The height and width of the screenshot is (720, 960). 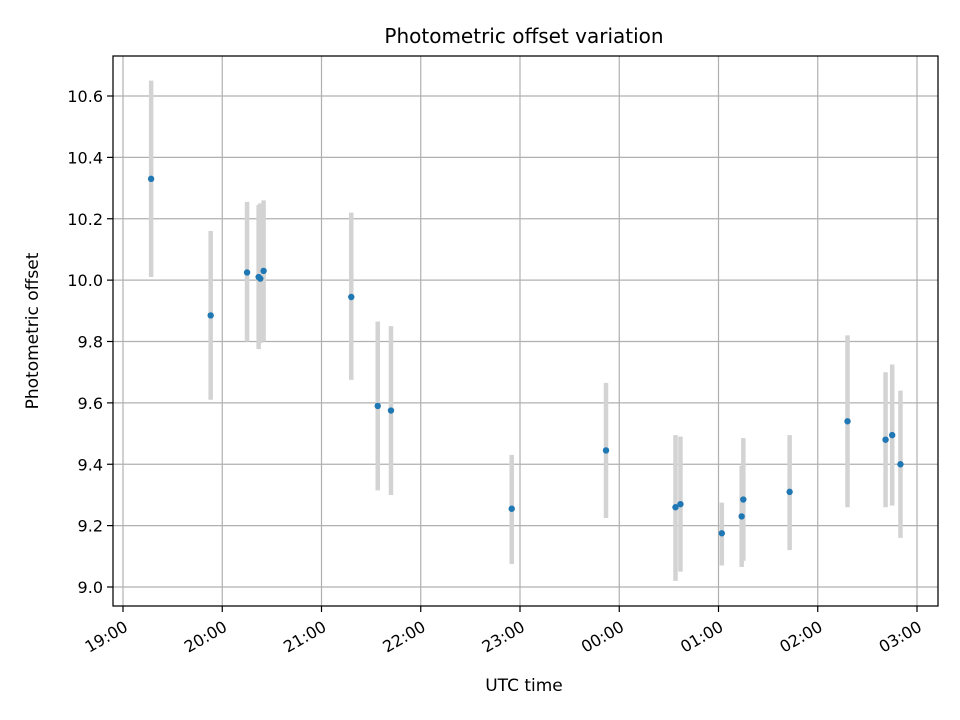 I want to click on x-tick-label: 03:00, so click(x=900, y=637).